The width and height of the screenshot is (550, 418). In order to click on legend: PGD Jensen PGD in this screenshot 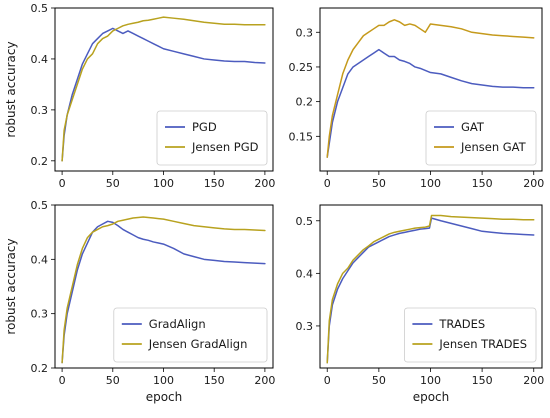, I will do `click(212, 138)`.